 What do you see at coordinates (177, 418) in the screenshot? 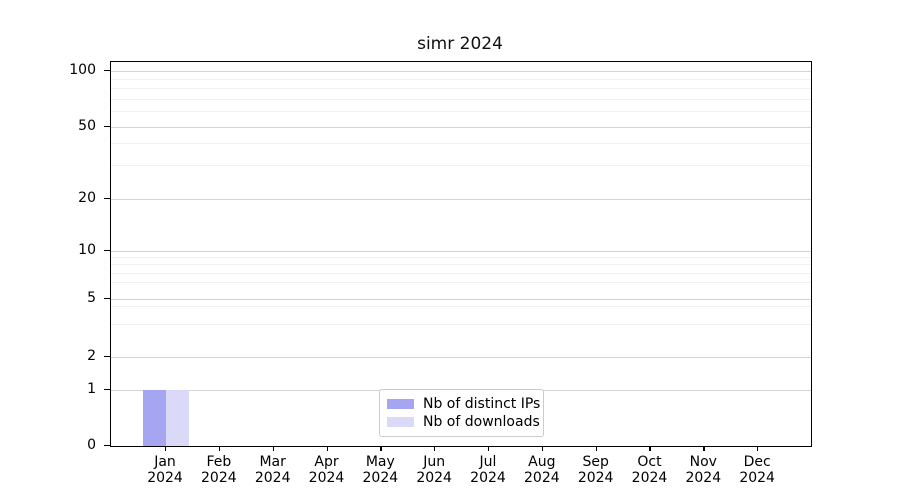
I see `bar-downloads` at bounding box center [177, 418].